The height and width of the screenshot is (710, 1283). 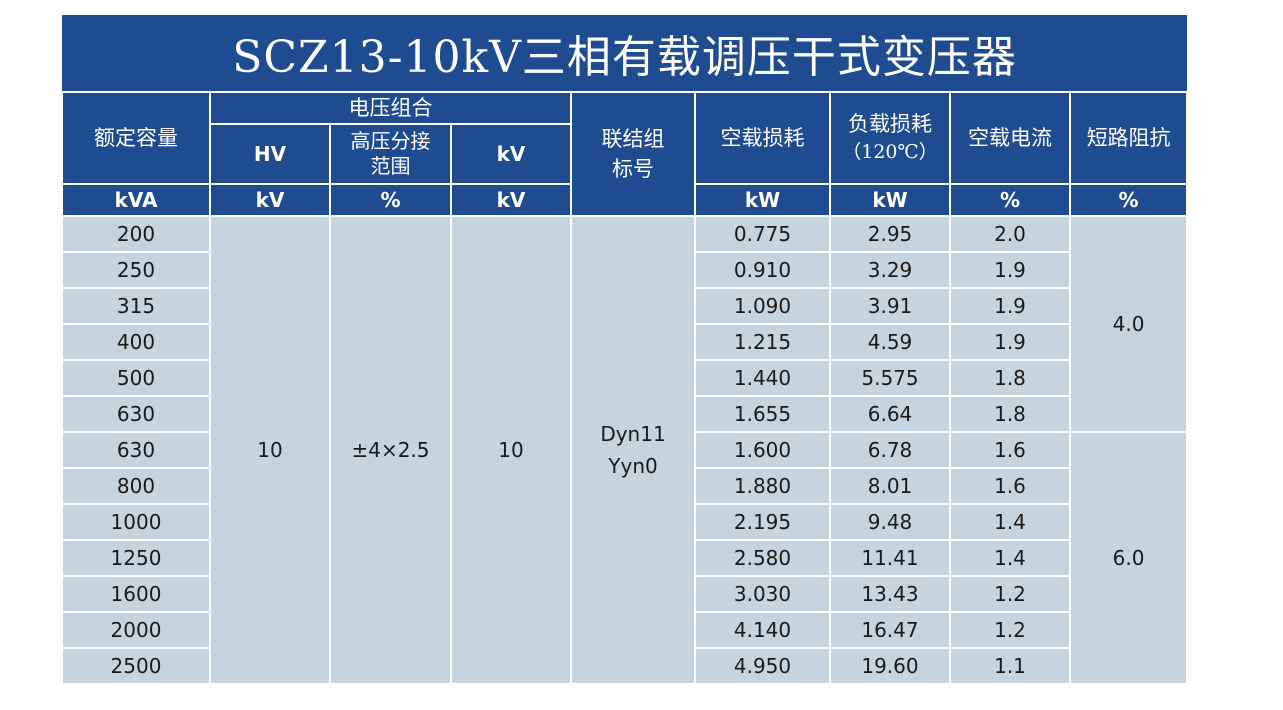 I want to click on table-row: 1600 3.030 13.43 1.2, so click(x=624, y=594).